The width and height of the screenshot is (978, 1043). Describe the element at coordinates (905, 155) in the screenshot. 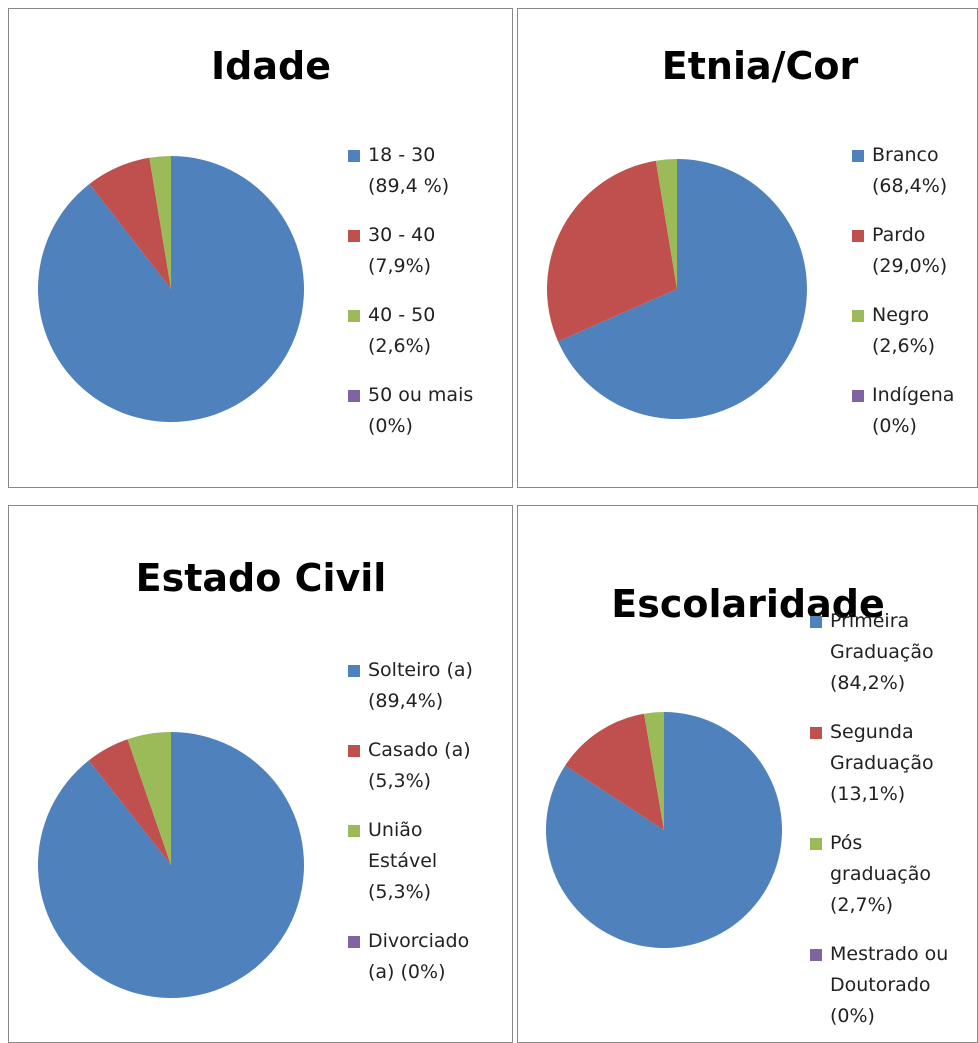

I see `legend-label: Branco` at that location.